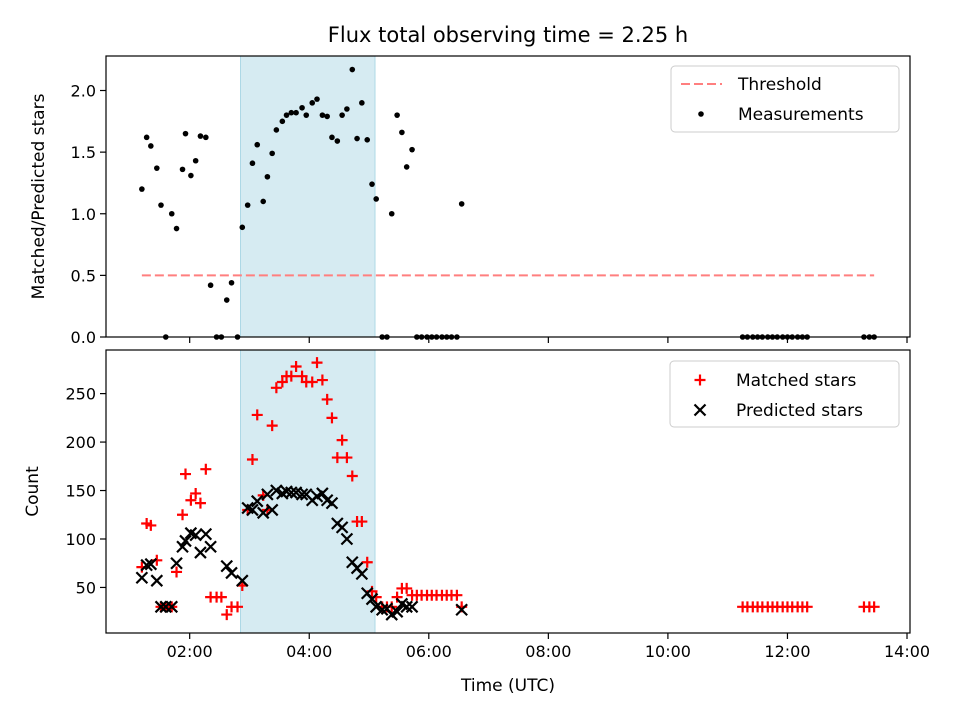 The image size is (960, 720). Describe the element at coordinates (80, 442) in the screenshot. I see `bottom-y-tick-label: 200` at that location.